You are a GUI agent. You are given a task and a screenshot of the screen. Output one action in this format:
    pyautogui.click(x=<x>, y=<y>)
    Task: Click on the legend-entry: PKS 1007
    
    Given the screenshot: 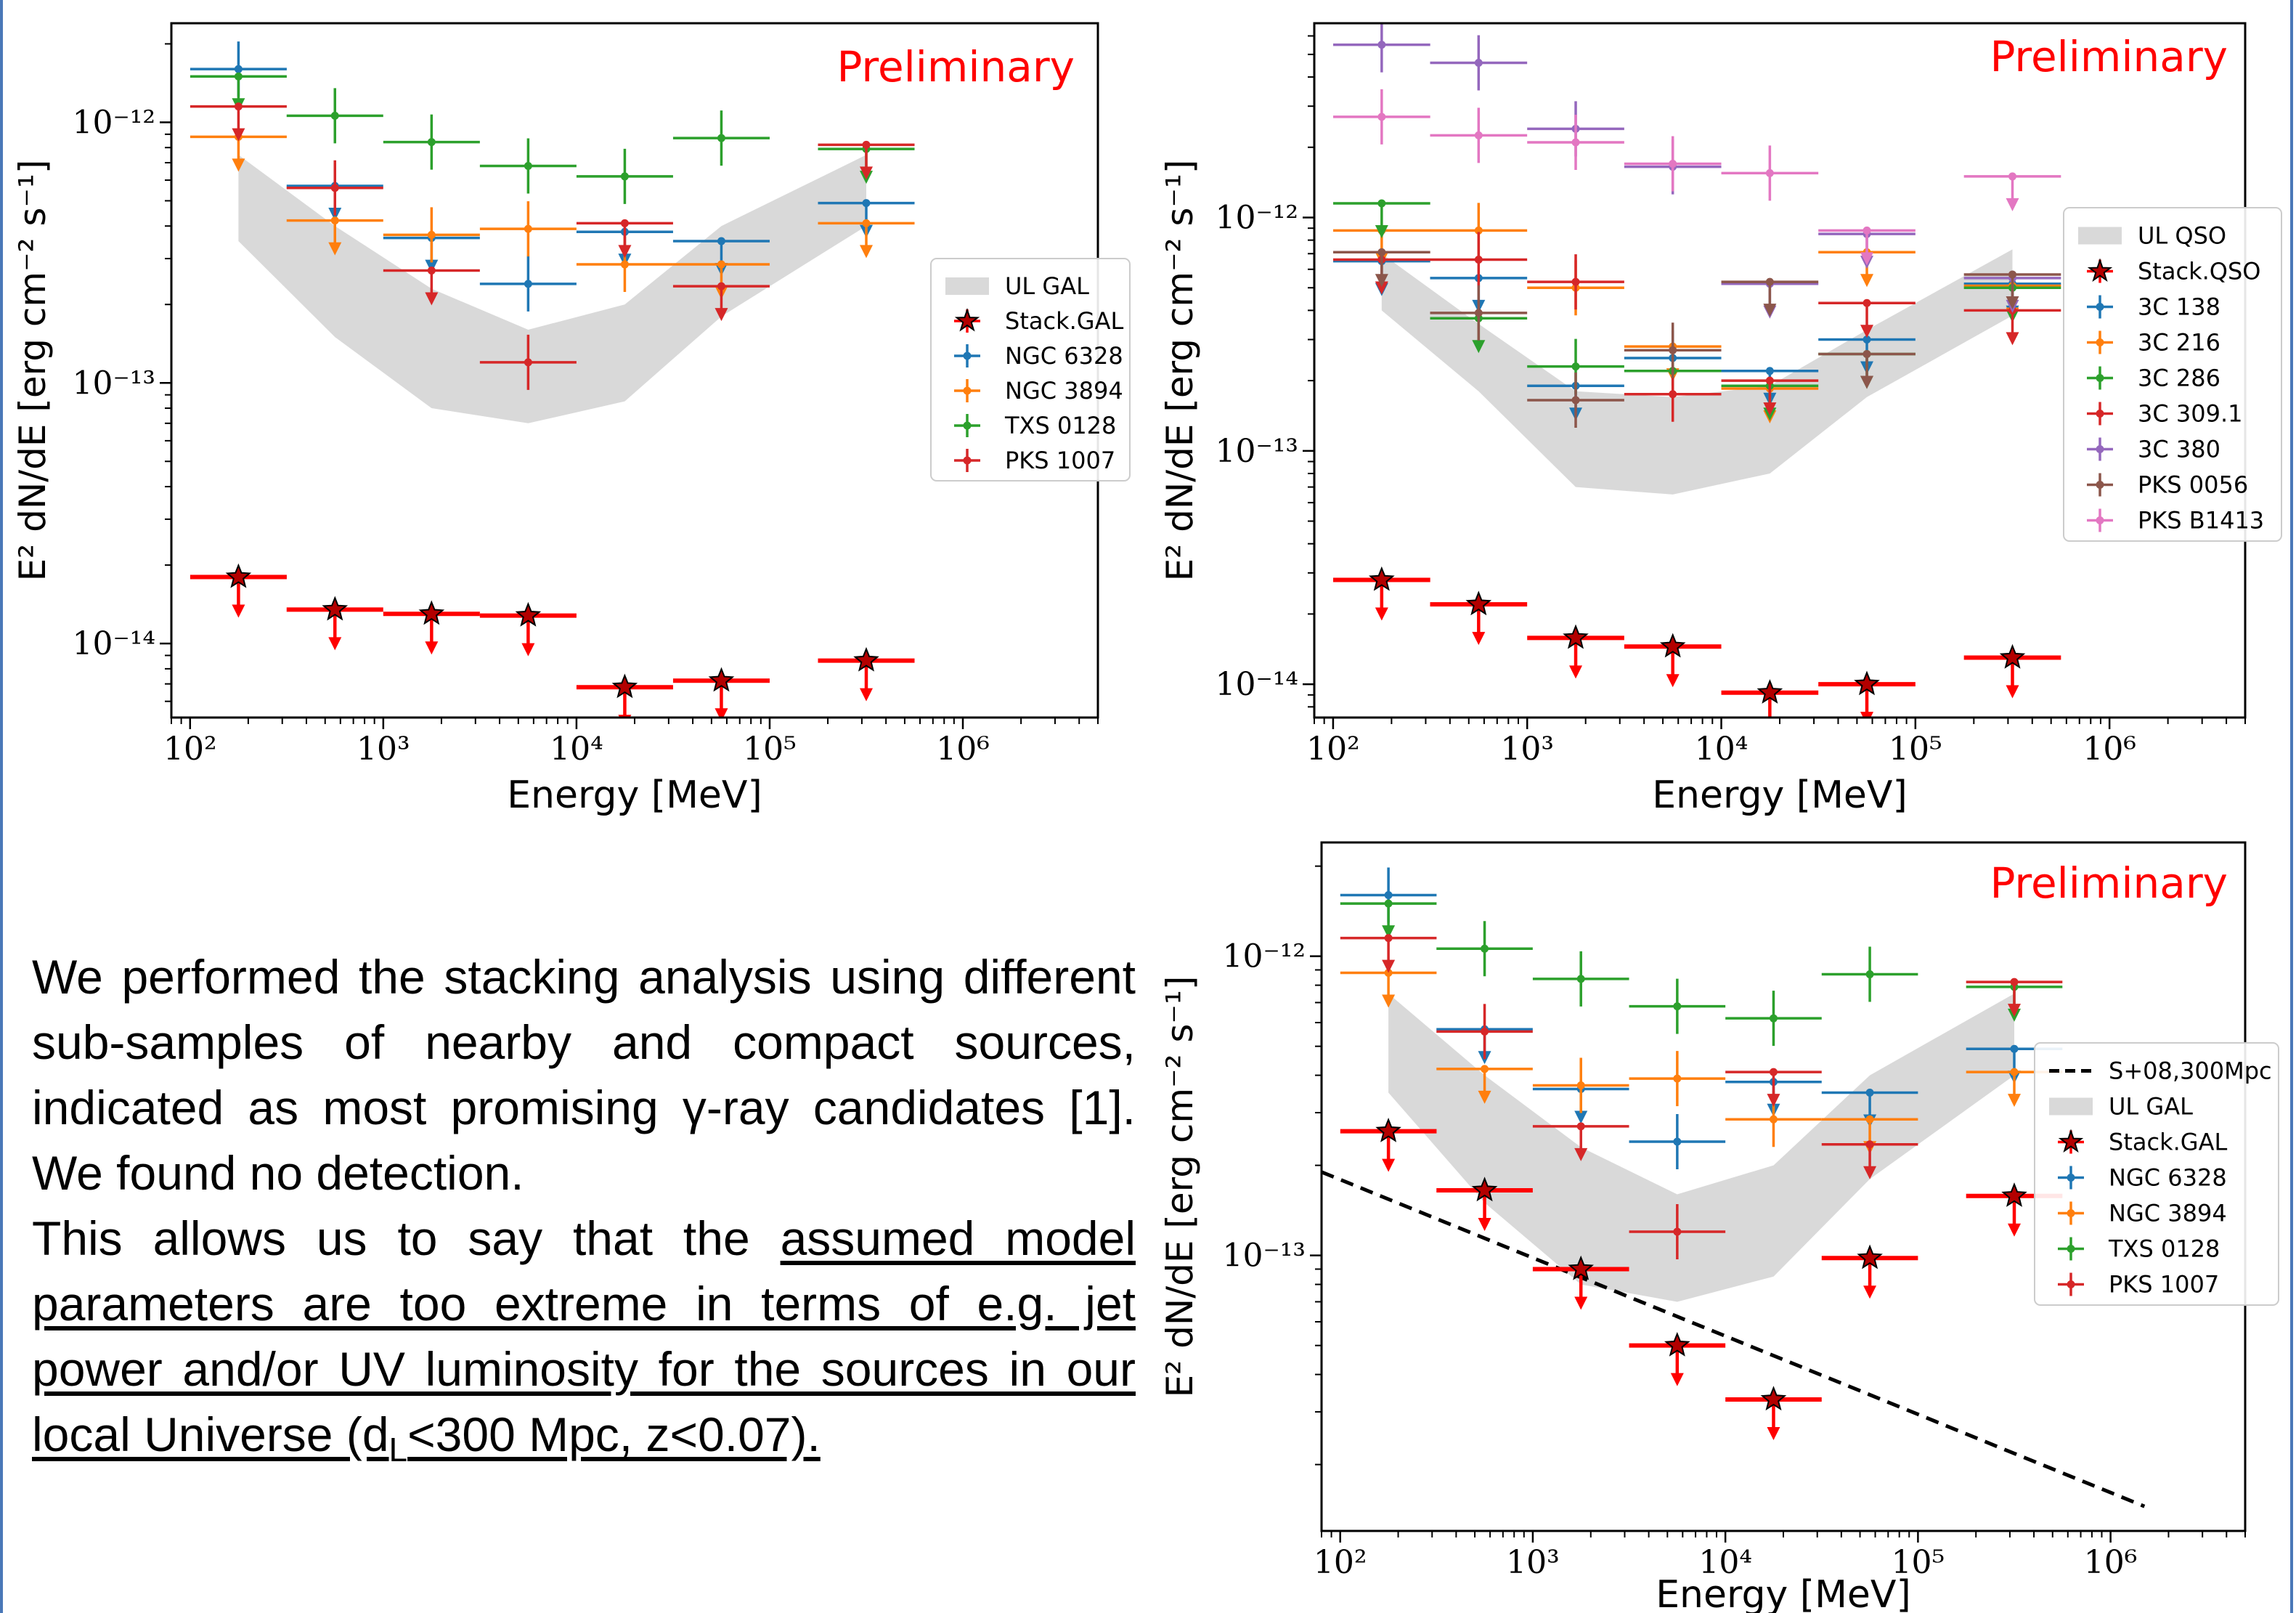 What is the action you would take?
    pyautogui.click(x=2138, y=1285)
    